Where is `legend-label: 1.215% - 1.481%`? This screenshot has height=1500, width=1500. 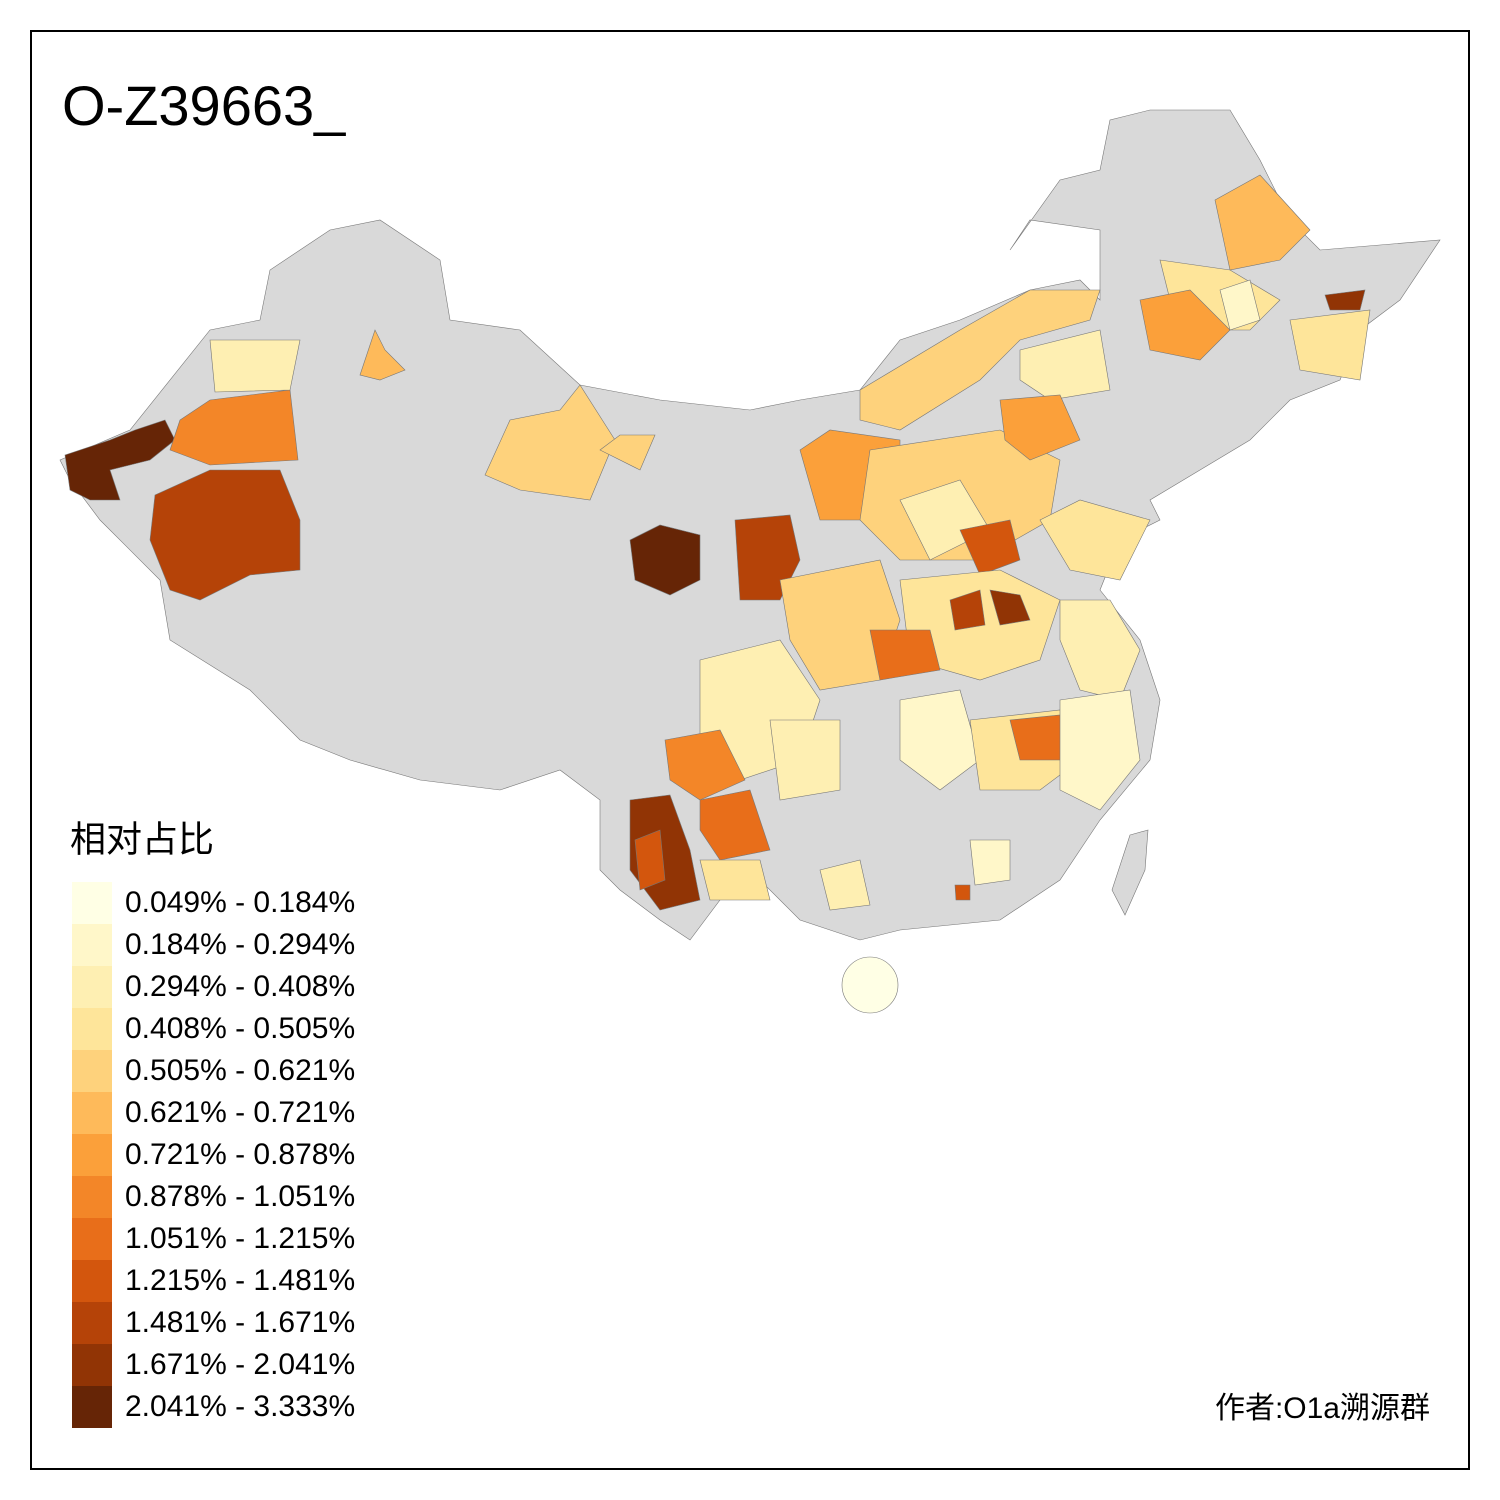
legend-label: 1.215% - 1.481% is located at coordinates (240, 1280).